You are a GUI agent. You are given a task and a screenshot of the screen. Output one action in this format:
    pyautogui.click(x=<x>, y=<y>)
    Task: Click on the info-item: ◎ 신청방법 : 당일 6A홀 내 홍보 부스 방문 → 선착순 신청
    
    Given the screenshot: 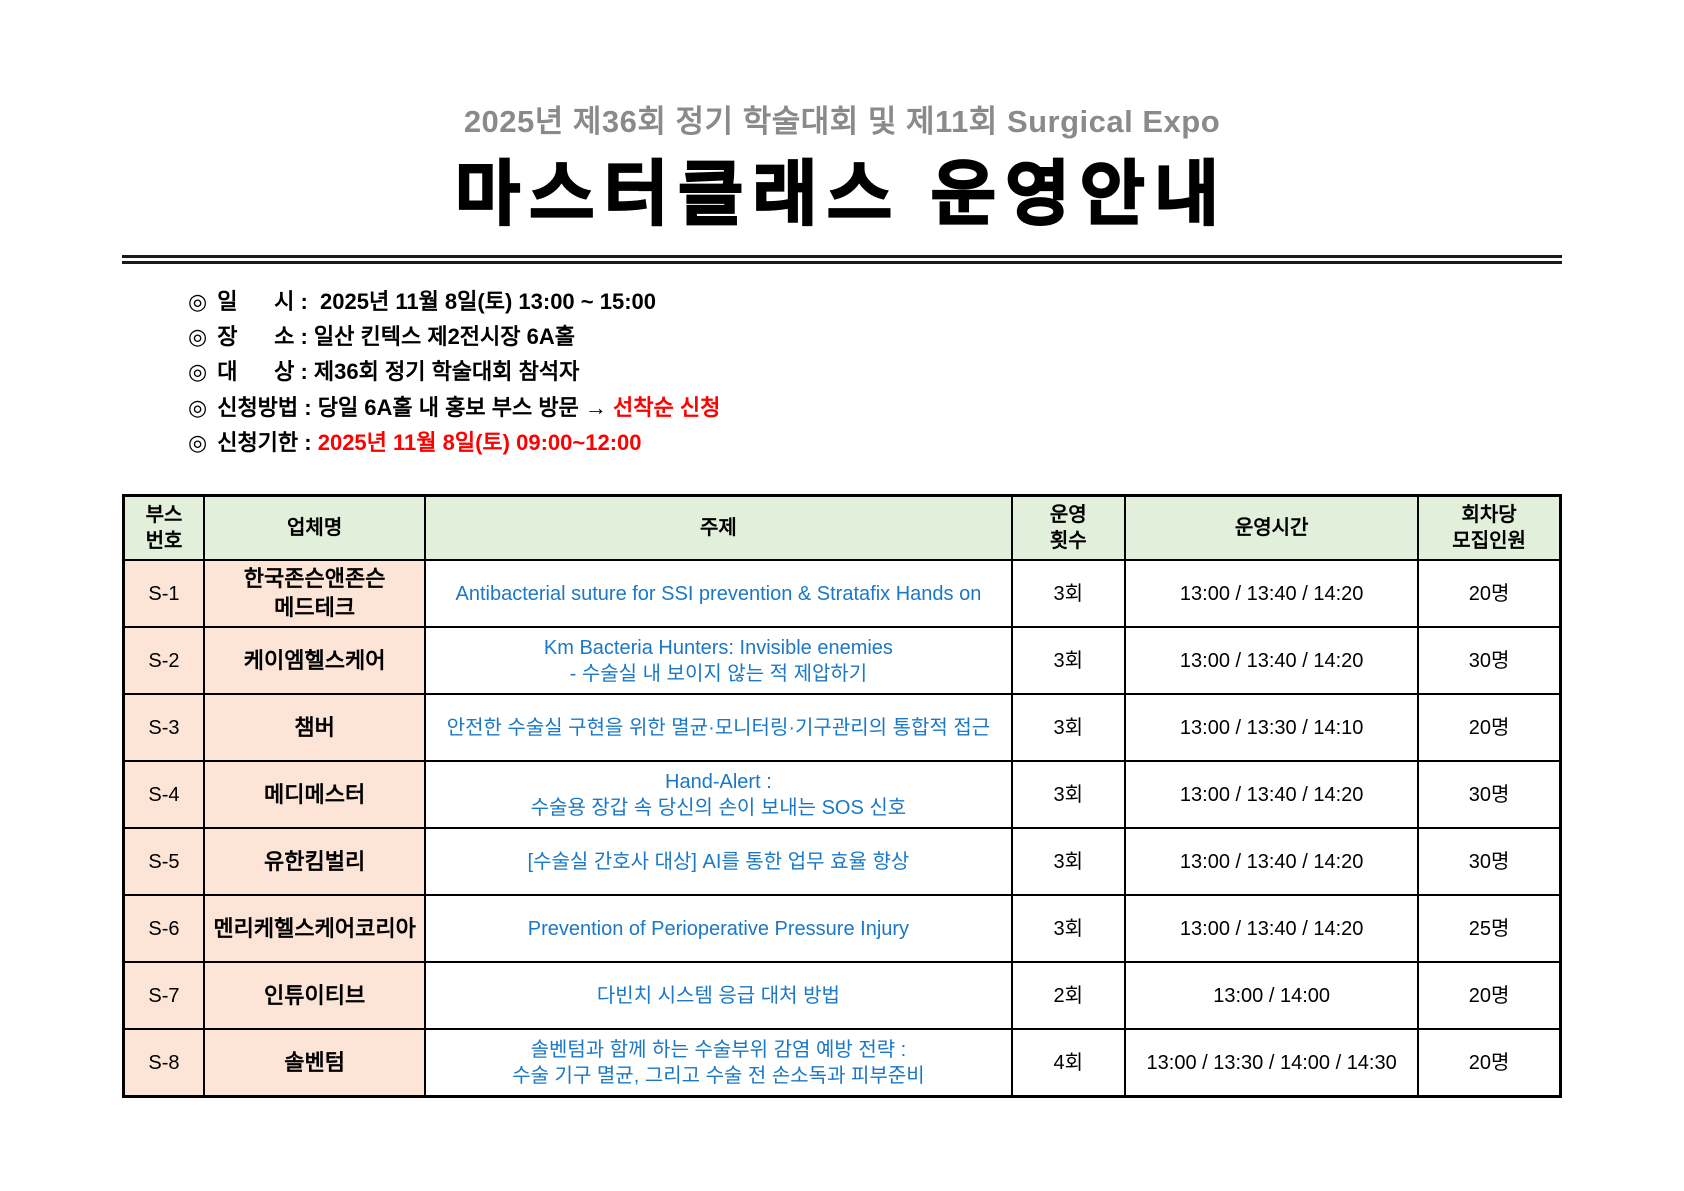 What is the action you would take?
    pyautogui.click(x=875, y=407)
    